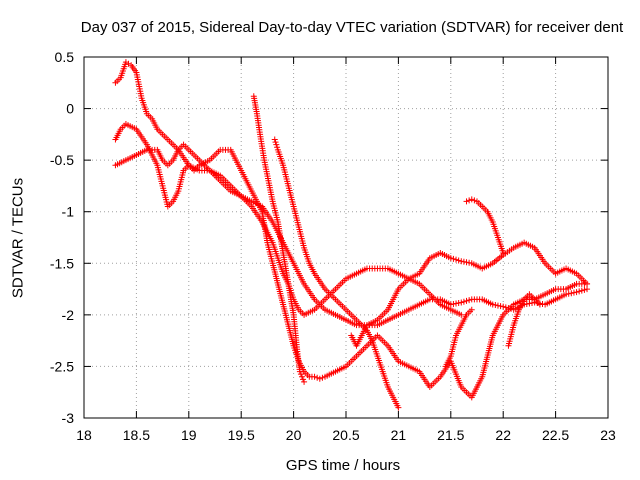 This screenshot has height=480, width=640. Describe the element at coordinates (503, 435) in the screenshot. I see `x-tick-label: 22` at that location.